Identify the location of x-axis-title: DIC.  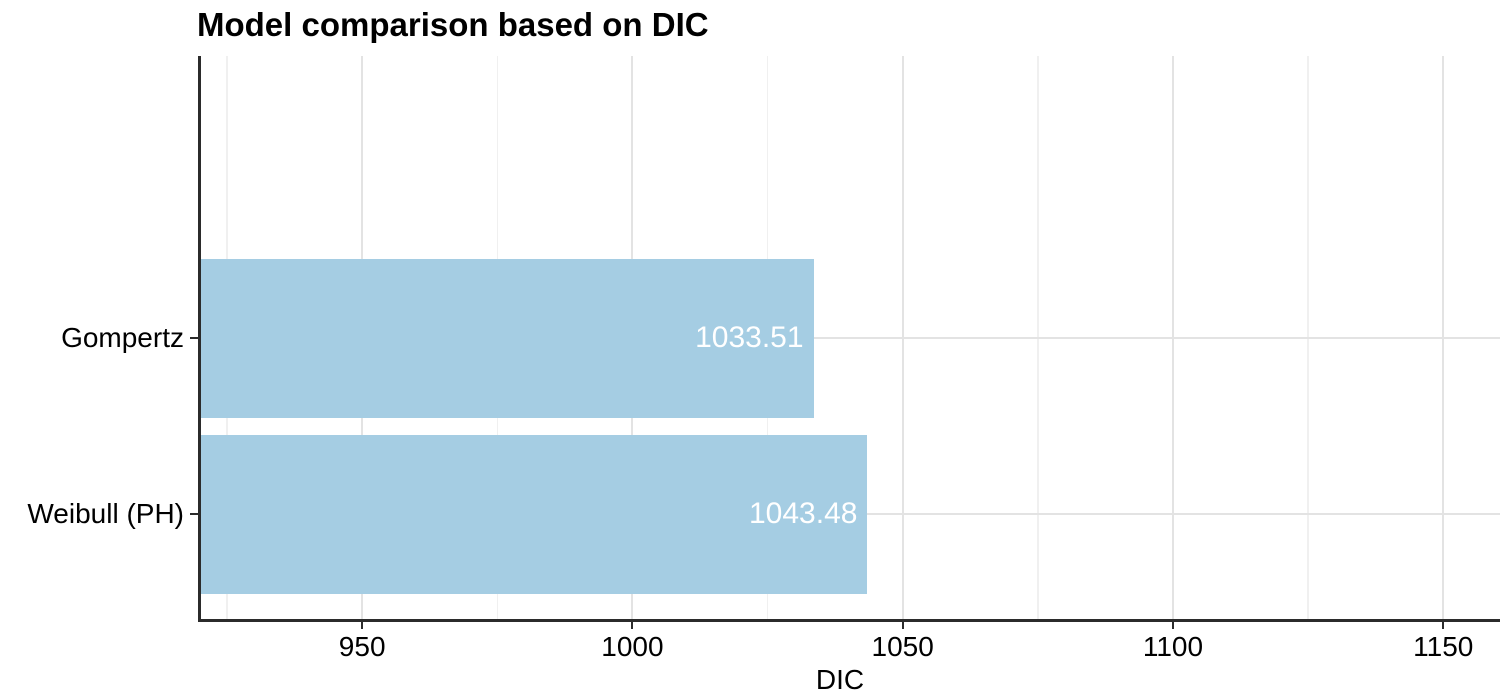
(840, 679).